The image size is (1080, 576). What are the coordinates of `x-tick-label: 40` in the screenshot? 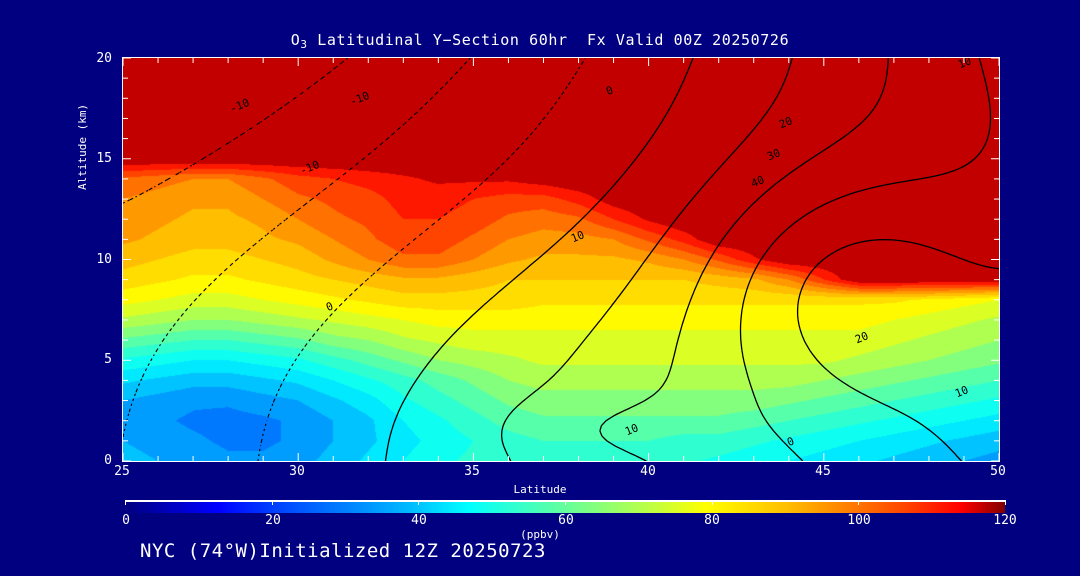 It's located at (648, 471).